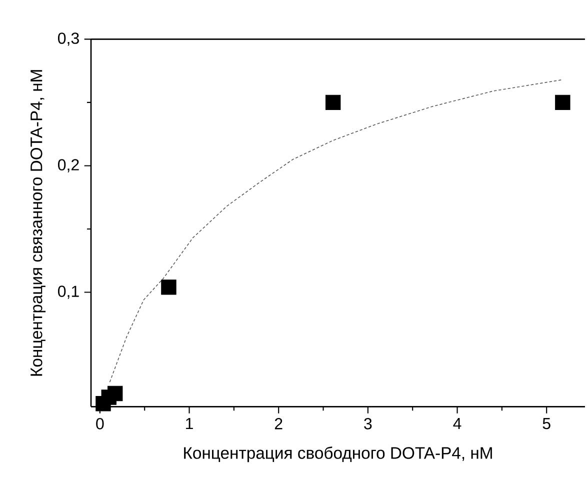 The width and height of the screenshot is (587, 488). I want to click on y-tick-label: 0,1, so click(68, 292).